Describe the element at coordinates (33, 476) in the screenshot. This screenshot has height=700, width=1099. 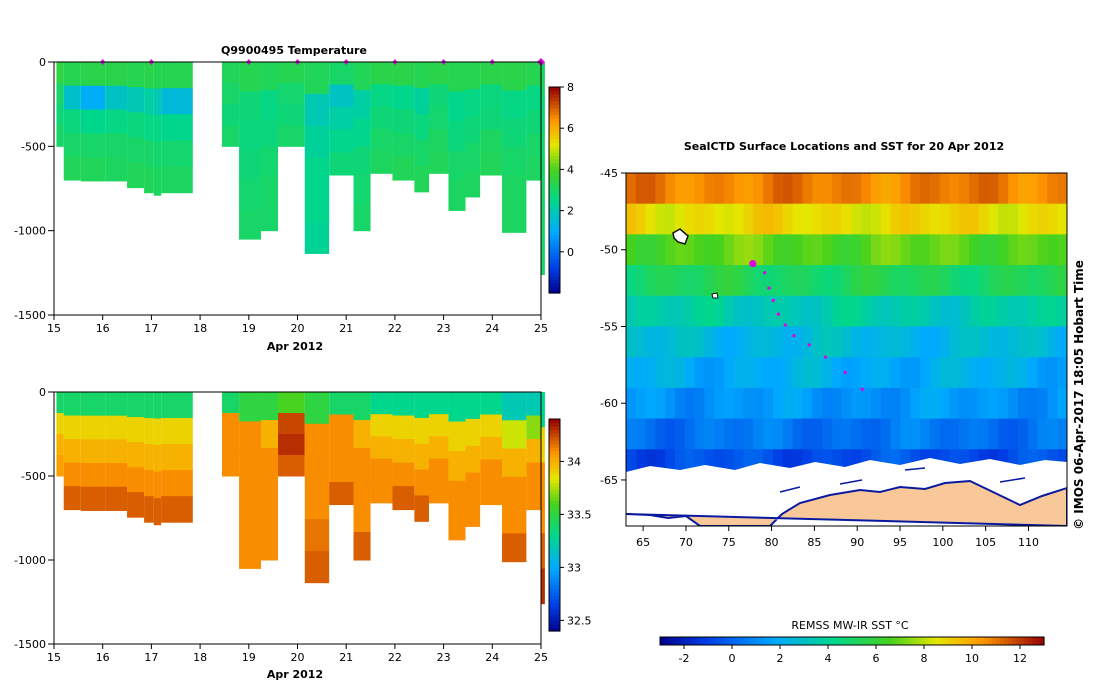
I see `y-tick-label: -500` at that location.